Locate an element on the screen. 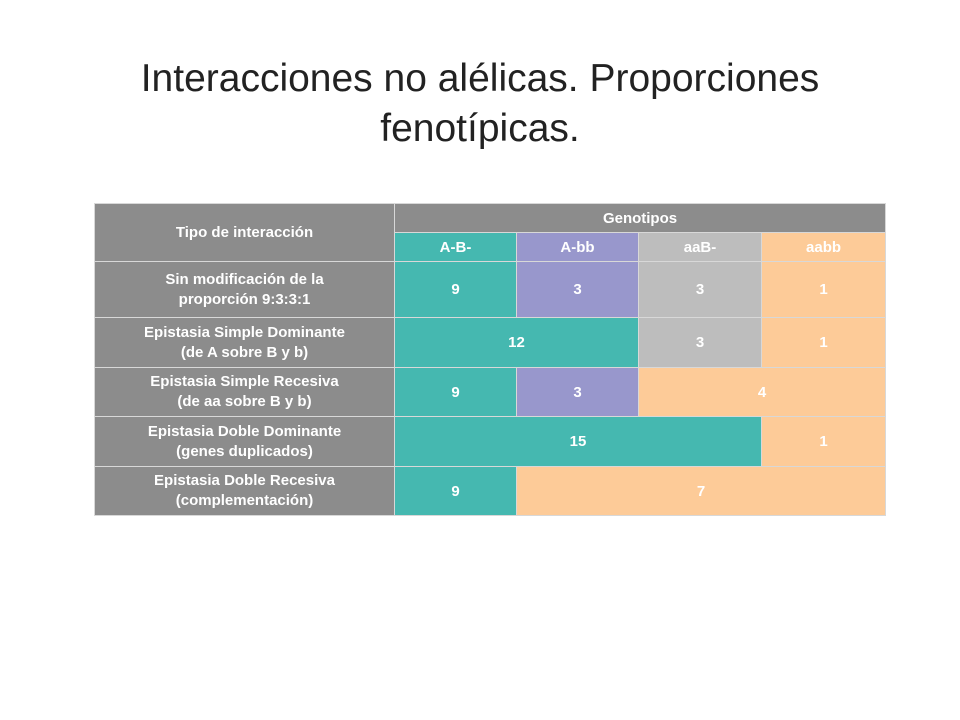  interaction-type-label-line: Sin modificación de la is located at coordinates (244, 279).